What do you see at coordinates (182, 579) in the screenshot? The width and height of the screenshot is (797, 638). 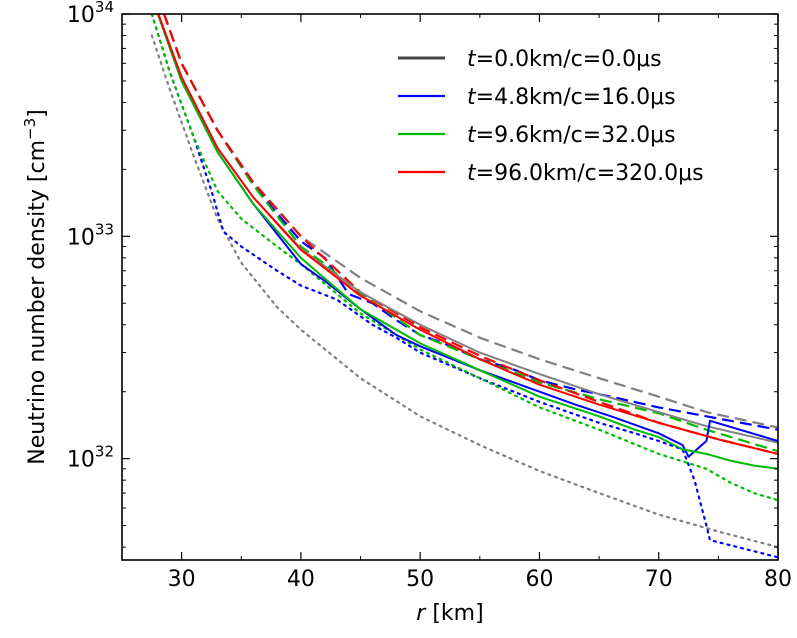 I see `x-tick-label: 30` at bounding box center [182, 579].